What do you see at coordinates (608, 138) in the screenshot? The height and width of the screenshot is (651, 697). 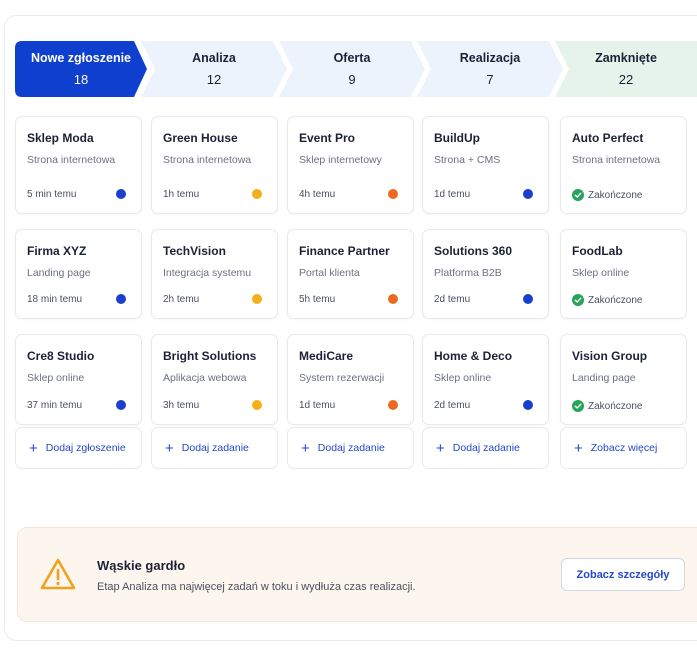 I see `task-title: Auto Perfect` at bounding box center [608, 138].